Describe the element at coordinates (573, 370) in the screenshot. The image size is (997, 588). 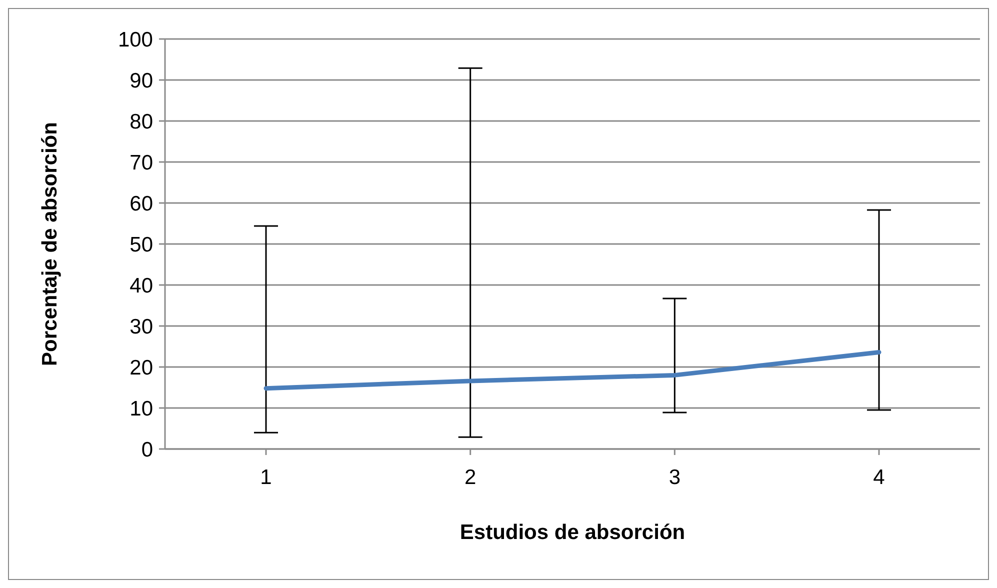
I see `line-series` at that location.